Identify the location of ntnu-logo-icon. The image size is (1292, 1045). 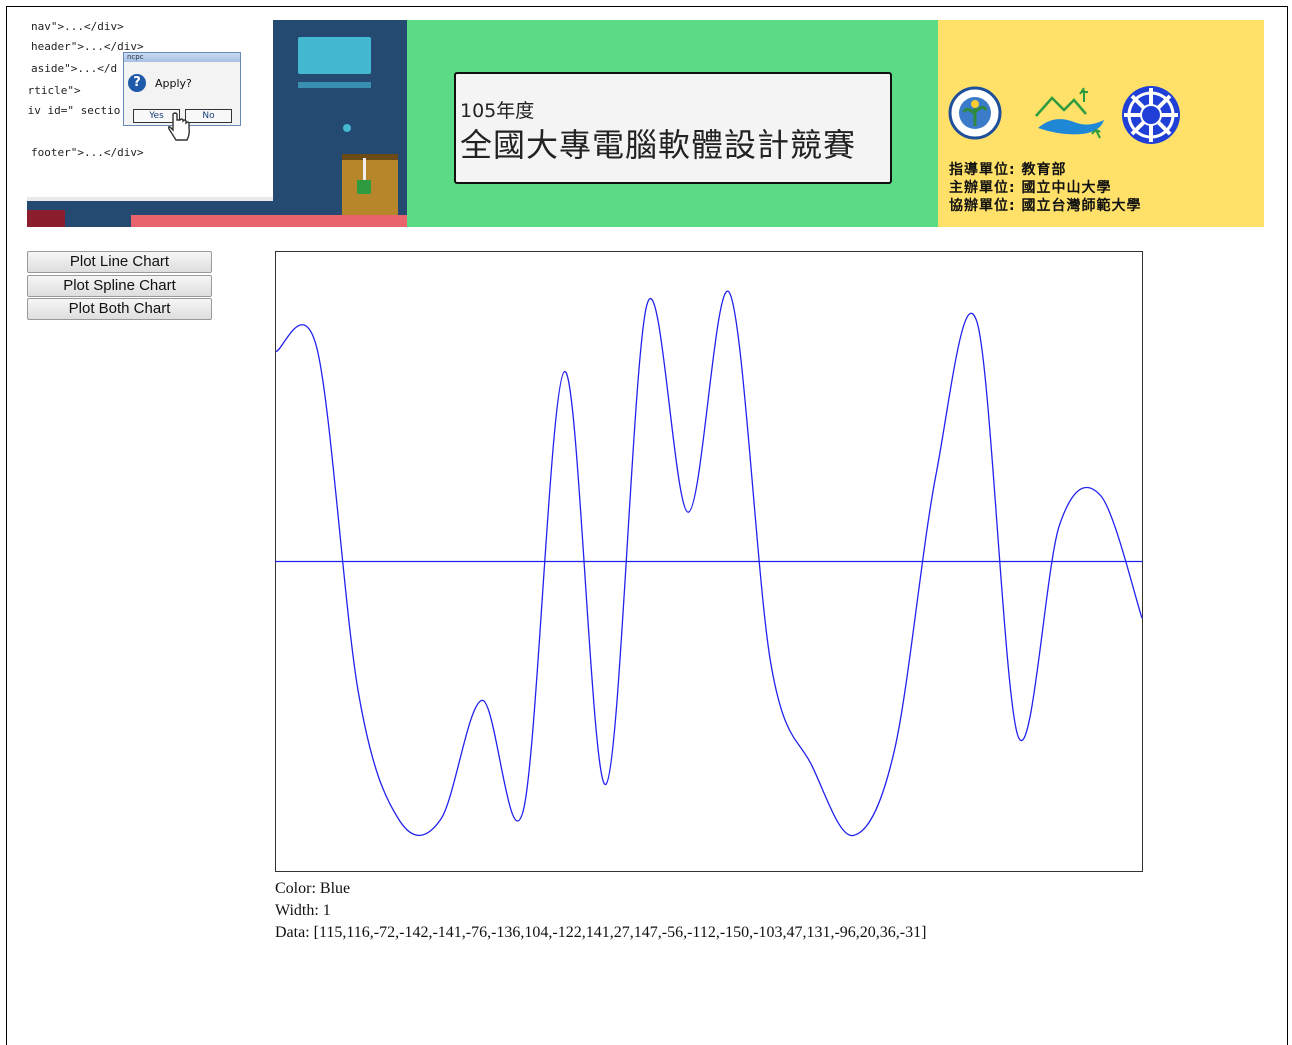
(1151, 115).